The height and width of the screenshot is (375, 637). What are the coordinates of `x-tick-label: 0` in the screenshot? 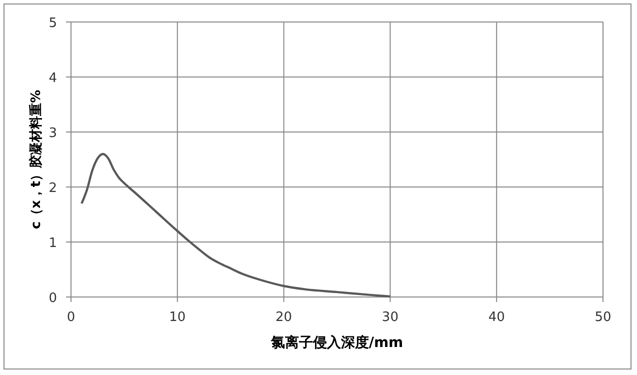 It's located at (71, 317).